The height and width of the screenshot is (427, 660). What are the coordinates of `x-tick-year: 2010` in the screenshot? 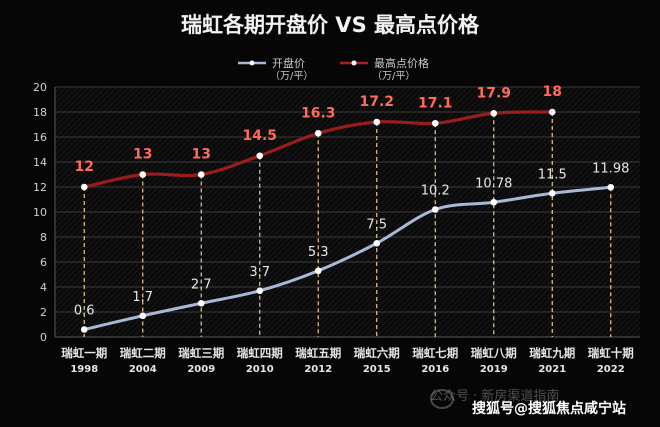 It's located at (260, 369).